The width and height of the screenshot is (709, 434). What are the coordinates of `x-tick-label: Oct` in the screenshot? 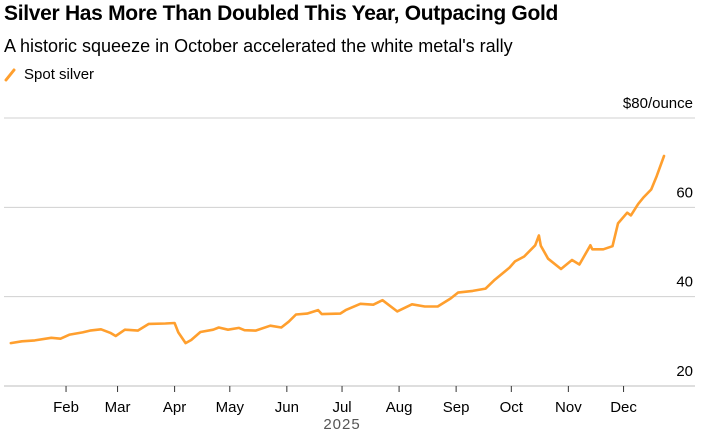 It's located at (512, 407).